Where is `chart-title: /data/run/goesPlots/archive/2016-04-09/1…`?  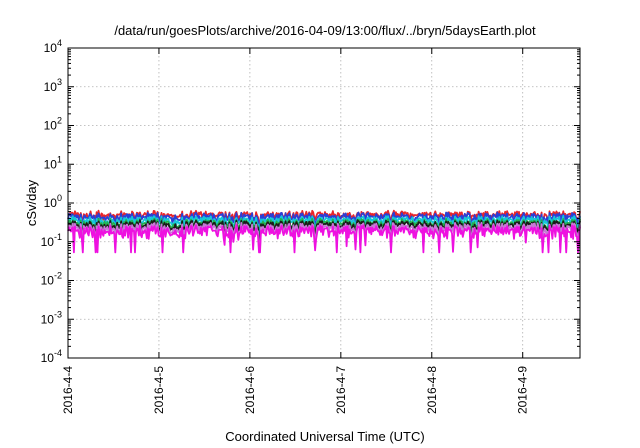
chart-title: /data/run/goesPlots/archive/2016-04-09/1… is located at coordinates (325, 30).